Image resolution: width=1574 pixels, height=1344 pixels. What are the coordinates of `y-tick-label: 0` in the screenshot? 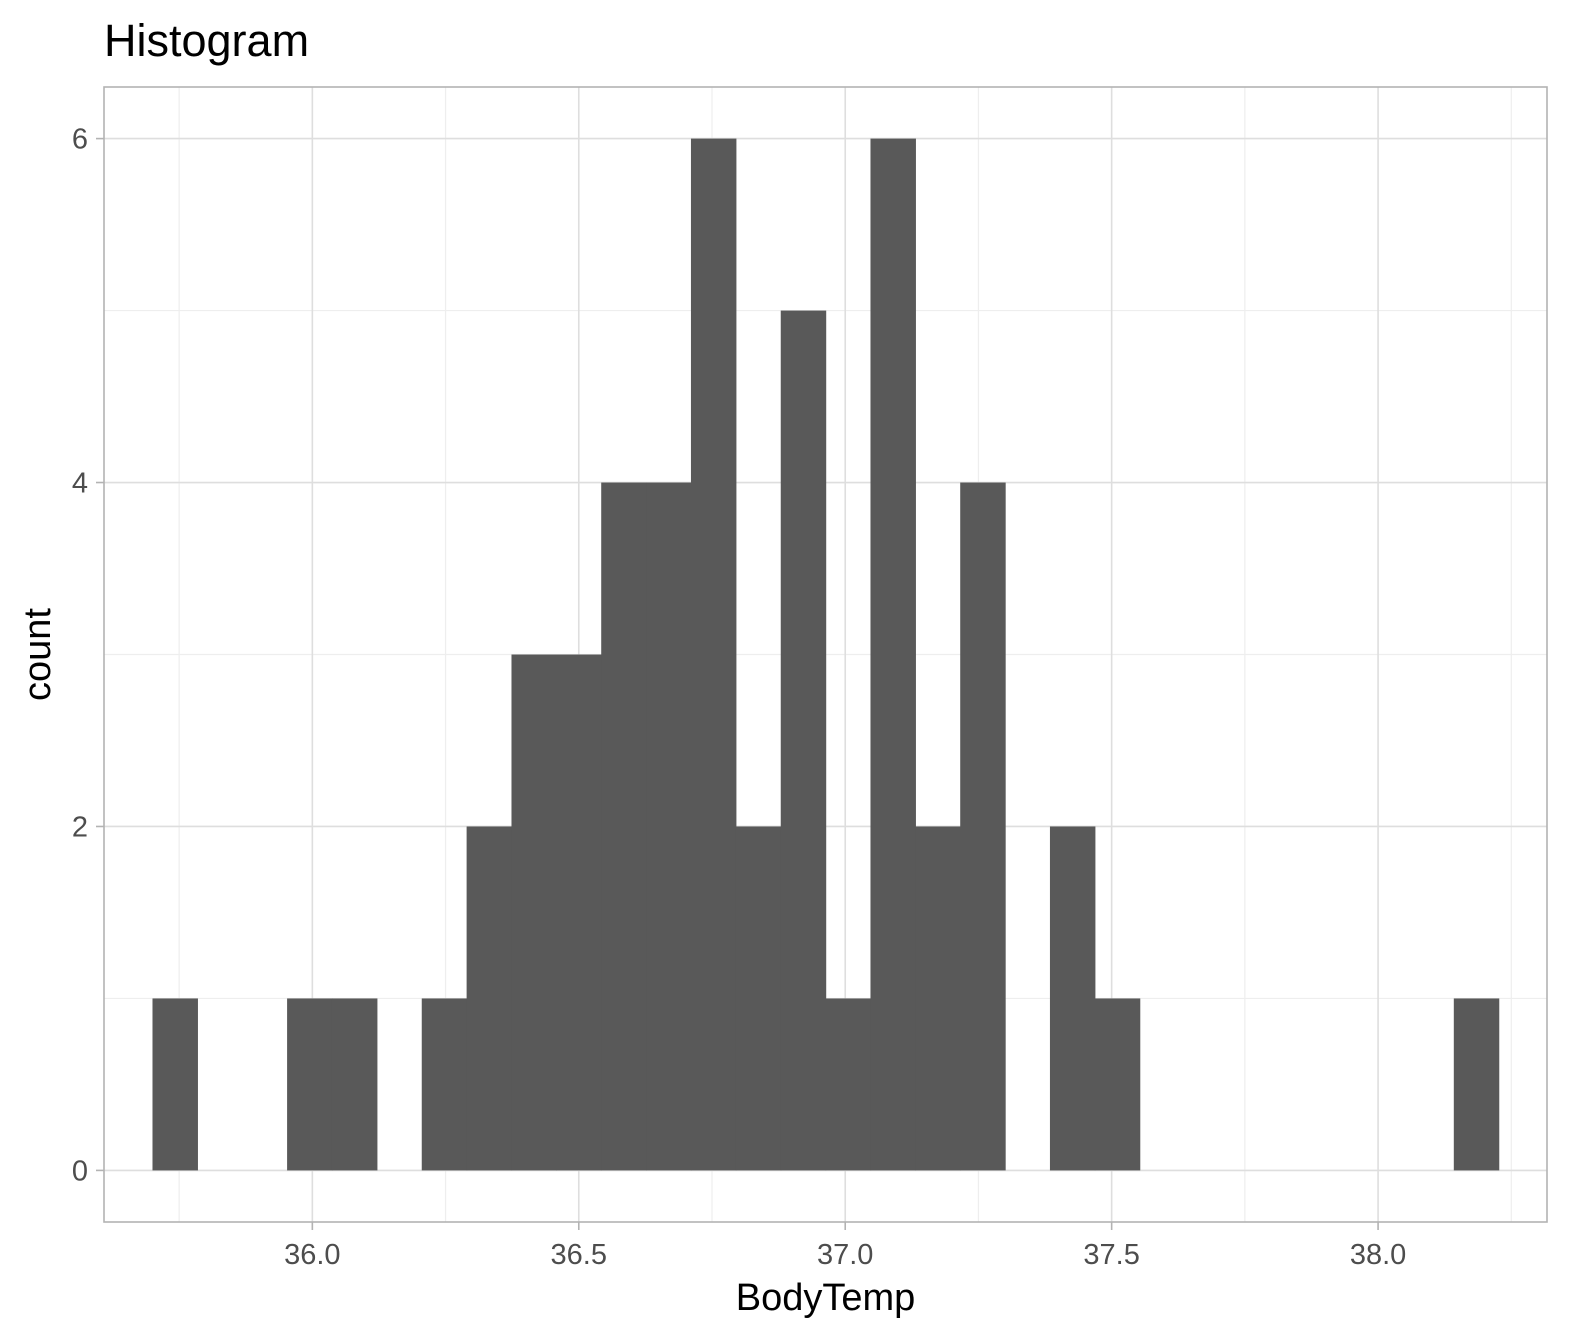 It's located at (80, 1171).